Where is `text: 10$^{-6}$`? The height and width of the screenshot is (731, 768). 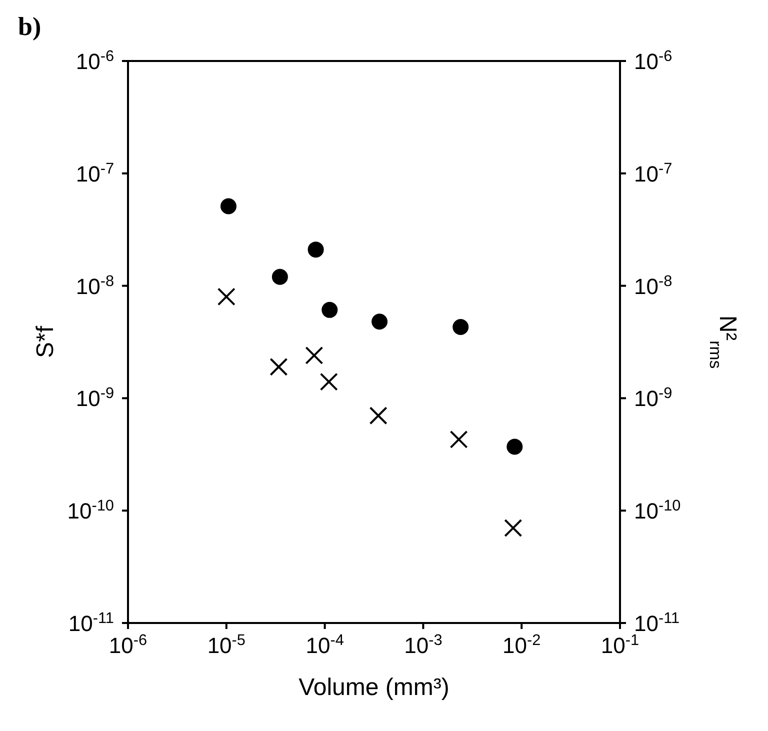 text: 10$^{-6}$ is located at coordinates (95, 61).